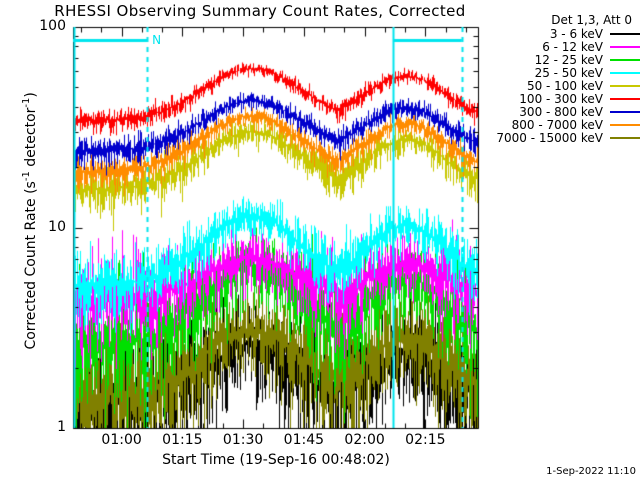  I want to click on legend-entry-label: 50 - 100 keV, so click(564, 85).